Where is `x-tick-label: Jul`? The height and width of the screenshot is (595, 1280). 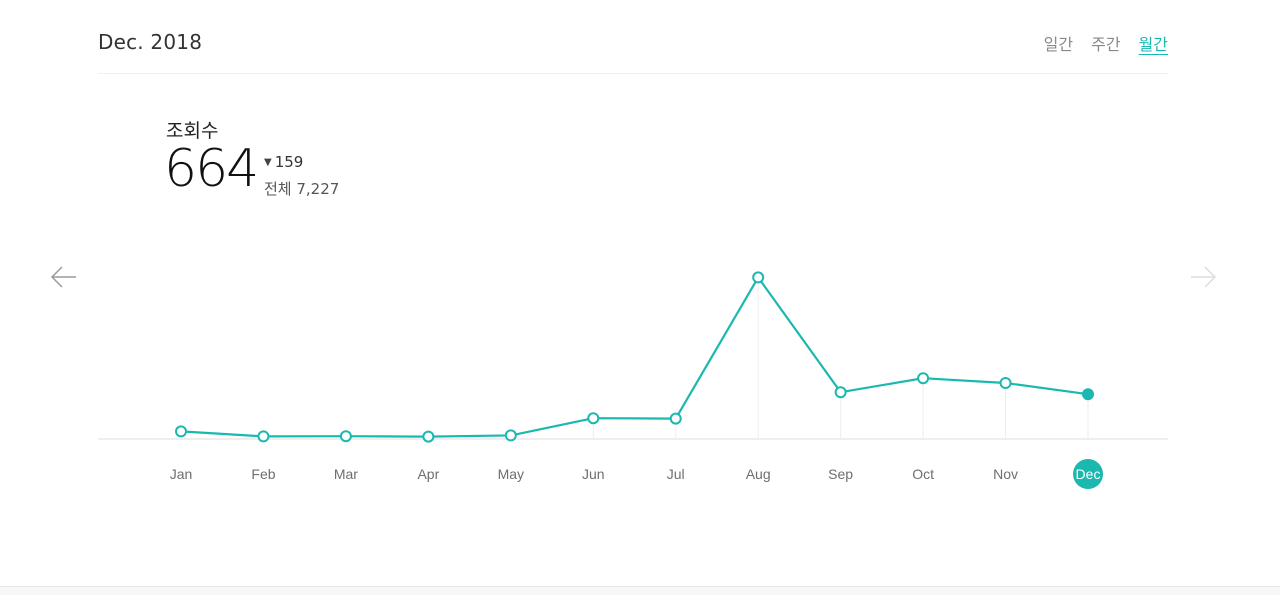
x-tick-label: Jul is located at coordinates (676, 474).